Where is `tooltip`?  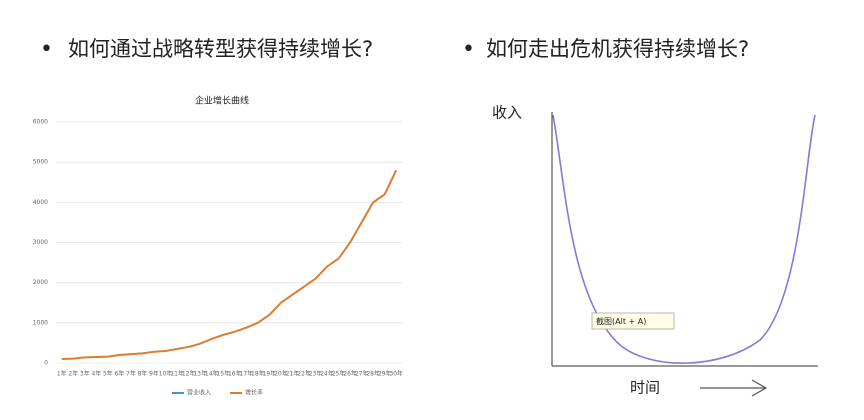 tooltip is located at coordinates (633, 321).